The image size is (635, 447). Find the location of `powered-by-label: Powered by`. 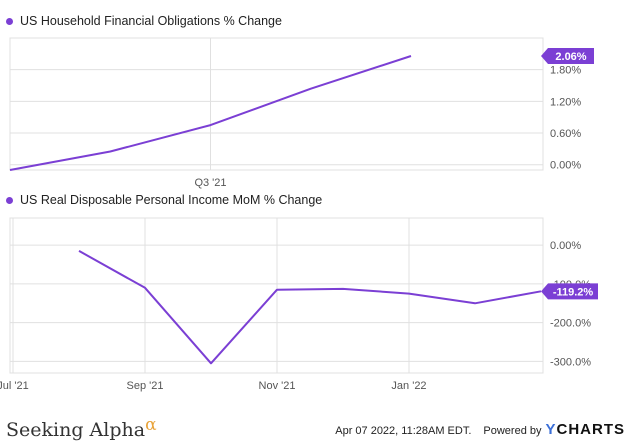

powered-by-label: Powered by is located at coordinates (512, 431).